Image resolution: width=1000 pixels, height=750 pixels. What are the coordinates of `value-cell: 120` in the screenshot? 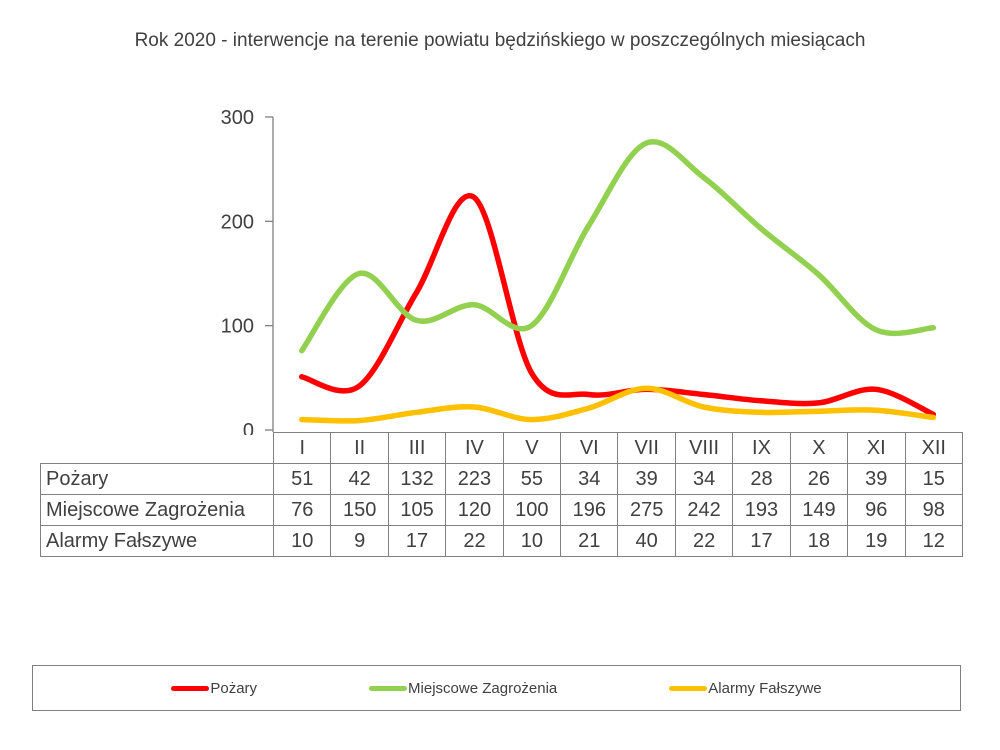 It's located at (474, 510).